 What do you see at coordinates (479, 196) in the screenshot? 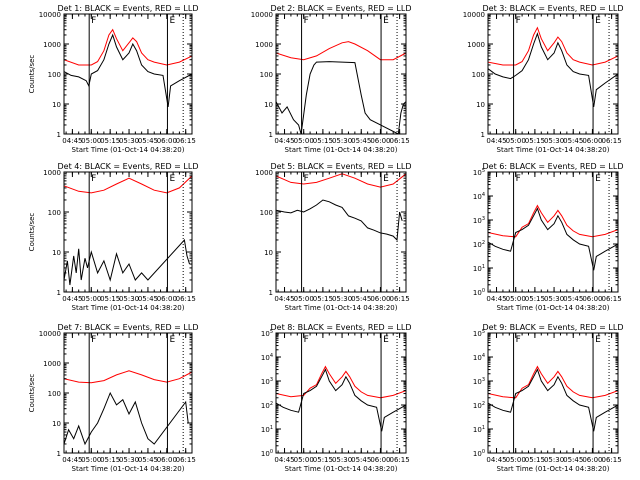
I see `y-tick-label: 10⁴` at bounding box center [479, 196].